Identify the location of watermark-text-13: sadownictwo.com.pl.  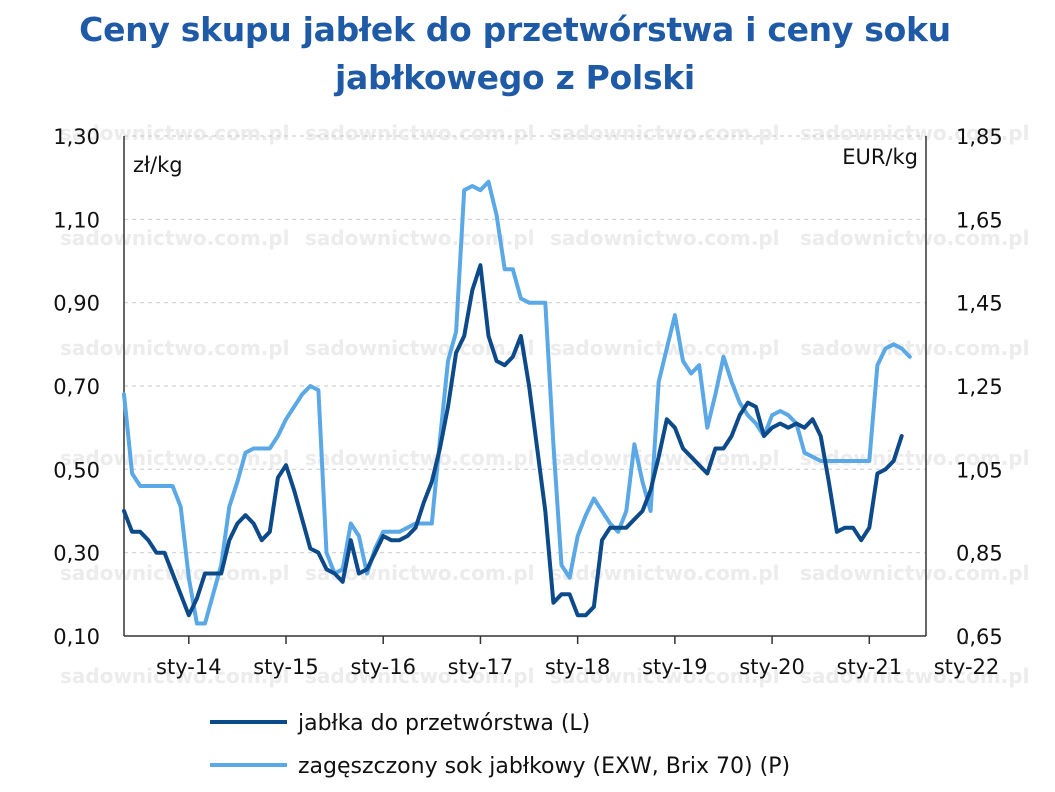
(419, 458).